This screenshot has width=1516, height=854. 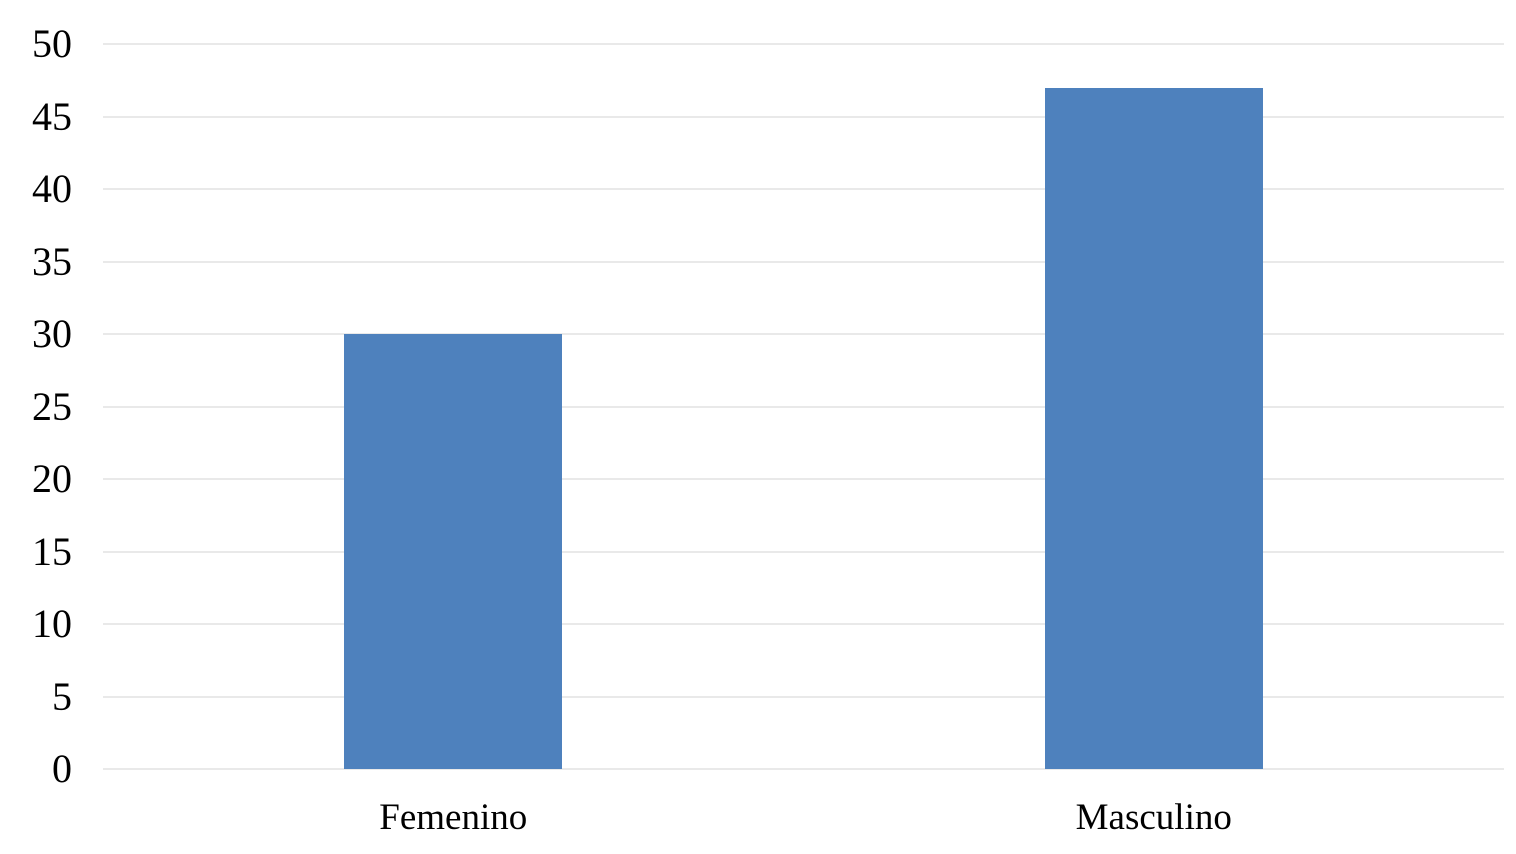 What do you see at coordinates (52, 43) in the screenshot?
I see `y-tick-label: 50` at bounding box center [52, 43].